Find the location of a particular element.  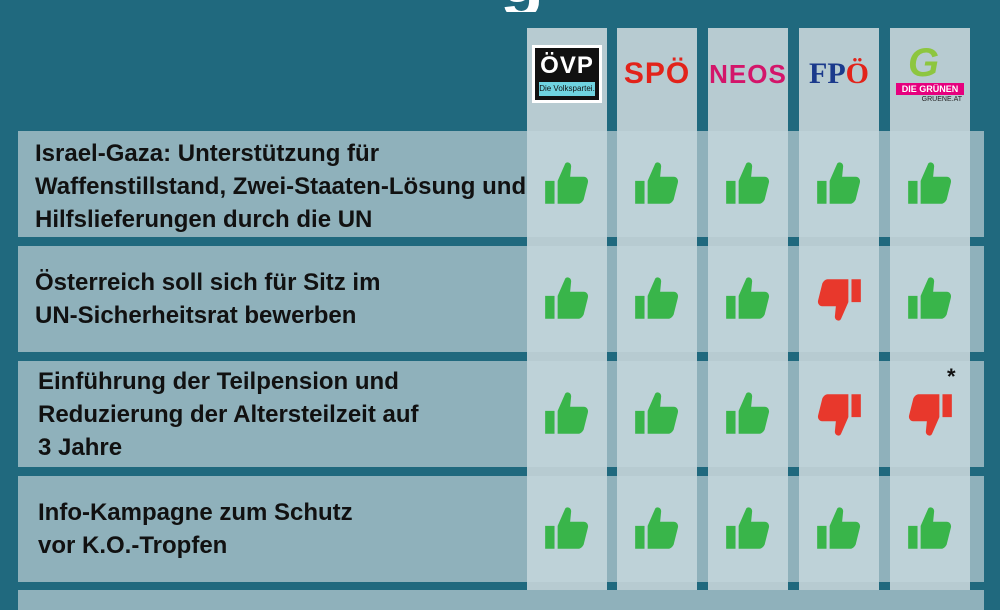

logo-neos: NEOS is located at coordinates (748, 73).